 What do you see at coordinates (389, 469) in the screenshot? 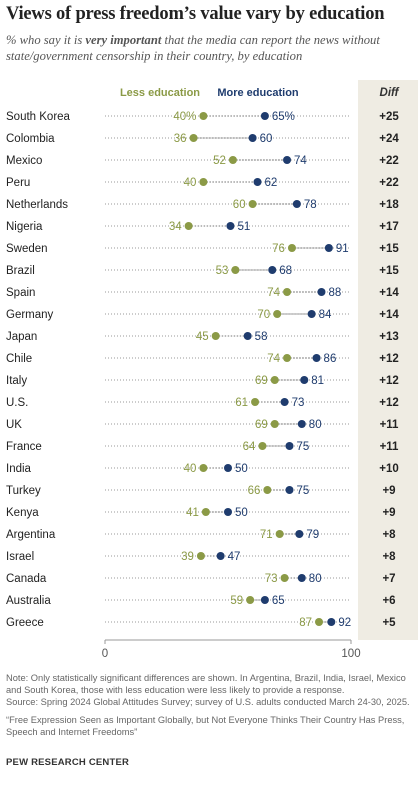
I see `diff-value: +10` at bounding box center [389, 469].